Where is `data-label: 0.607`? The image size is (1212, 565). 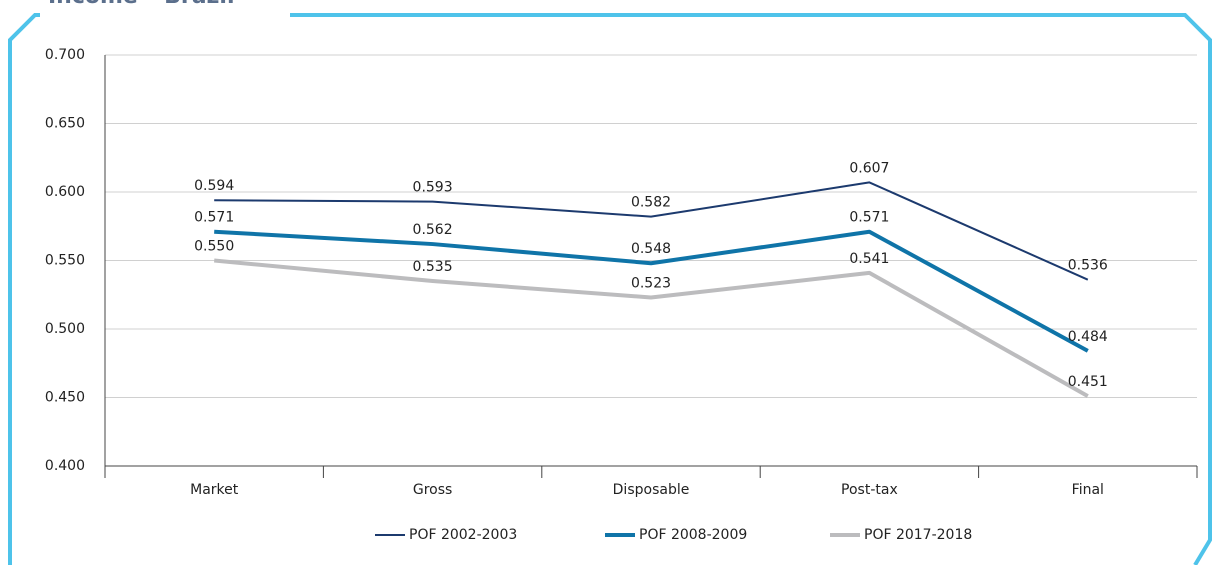 data-label: 0.607 is located at coordinates (869, 168).